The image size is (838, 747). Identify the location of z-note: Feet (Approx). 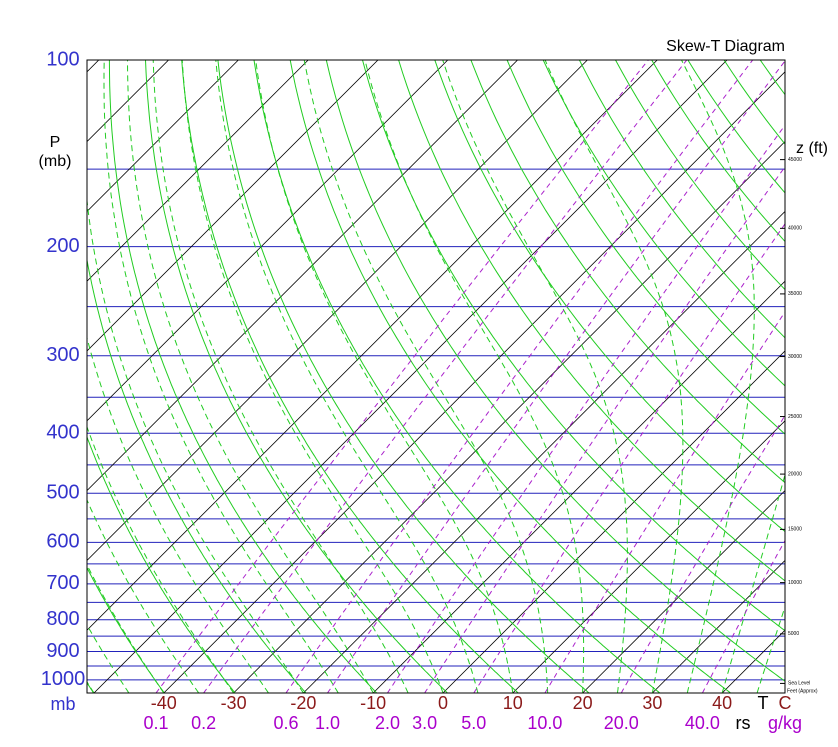
(802, 691).